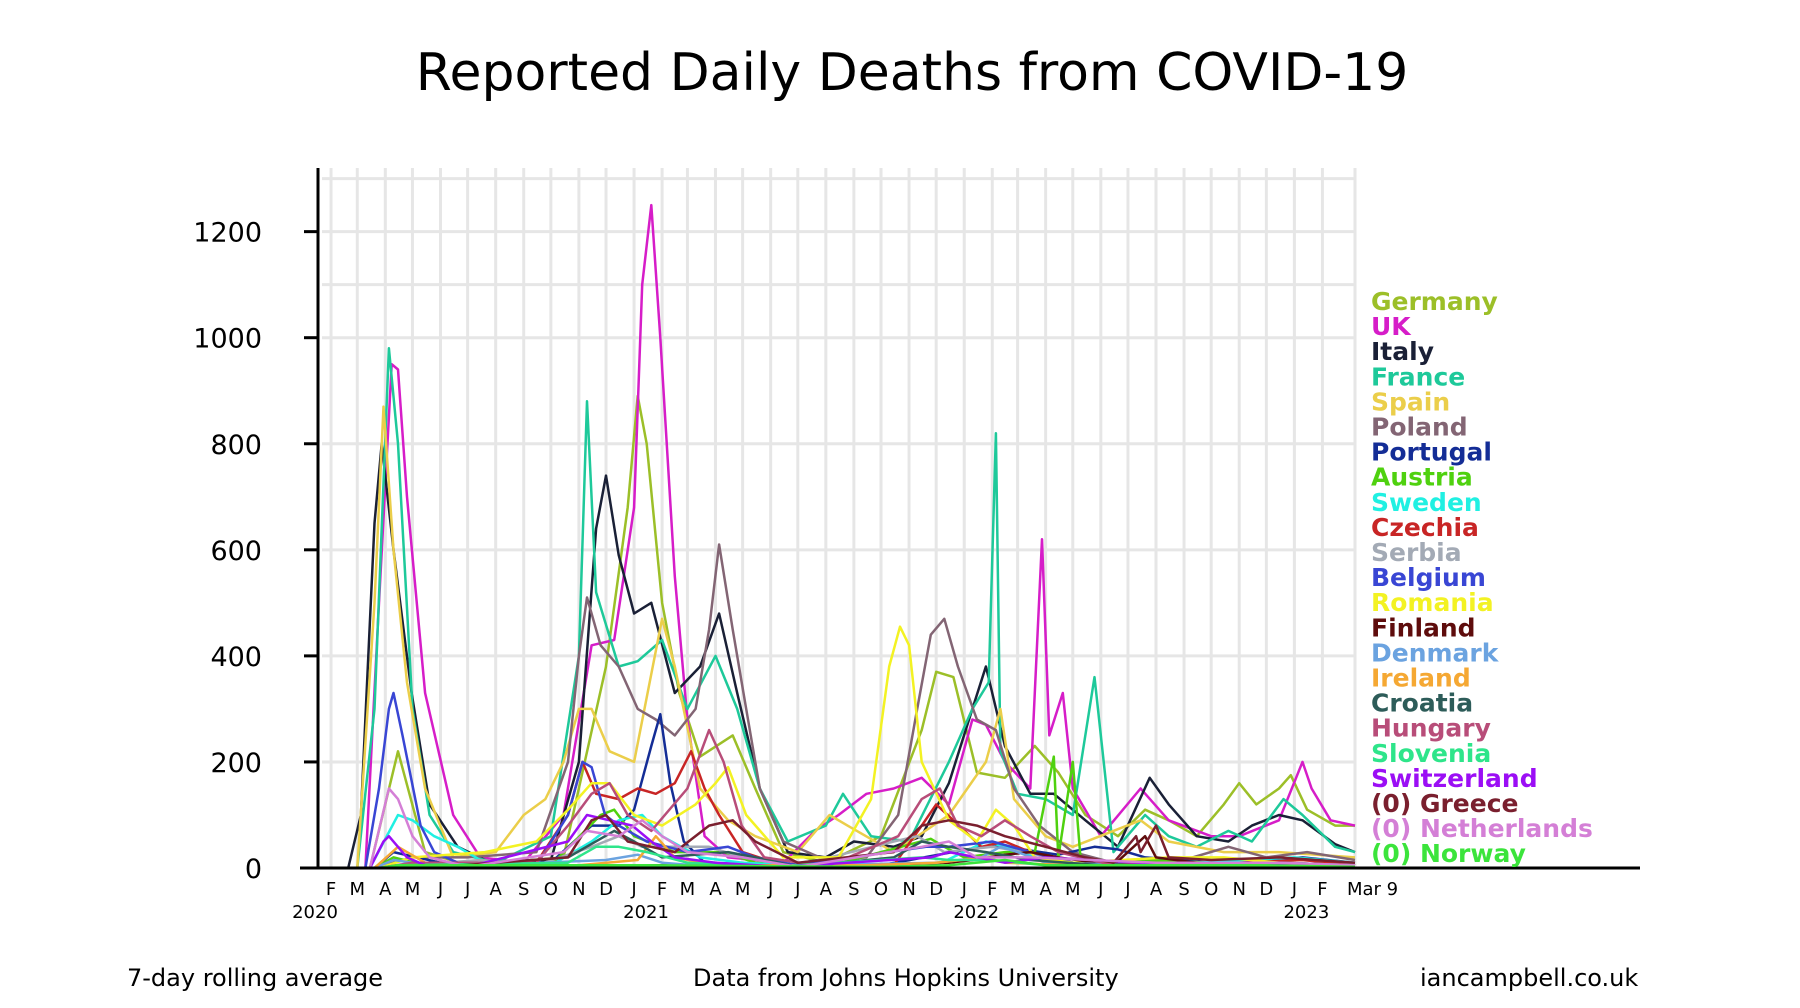 The image size is (1800, 1008). Describe the element at coordinates (1432, 602) in the screenshot. I see `legend-entry: Romania` at that location.